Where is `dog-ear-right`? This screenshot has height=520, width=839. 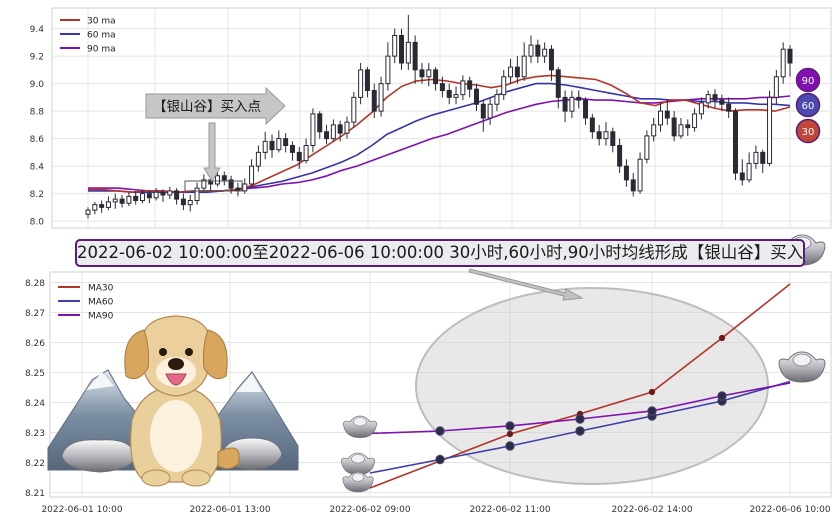 dog-ear-right is located at coordinates (215, 354).